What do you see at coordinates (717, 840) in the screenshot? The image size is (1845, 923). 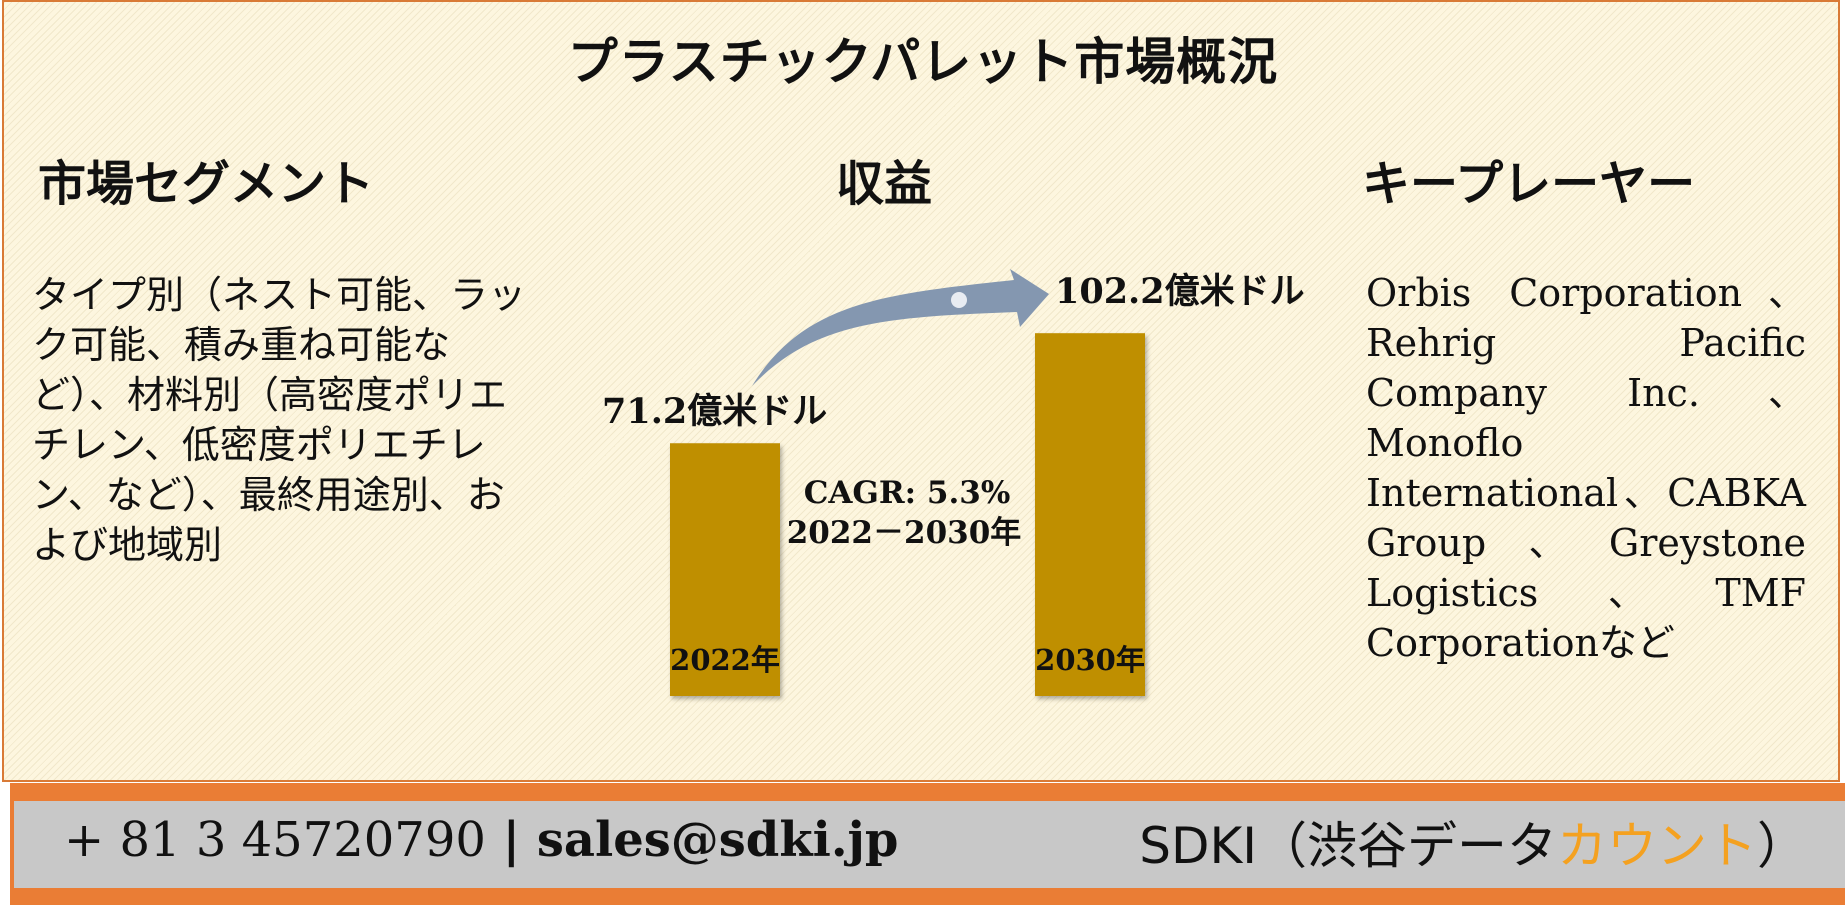 I see `email-address: sales@sdki.jp` at bounding box center [717, 840].